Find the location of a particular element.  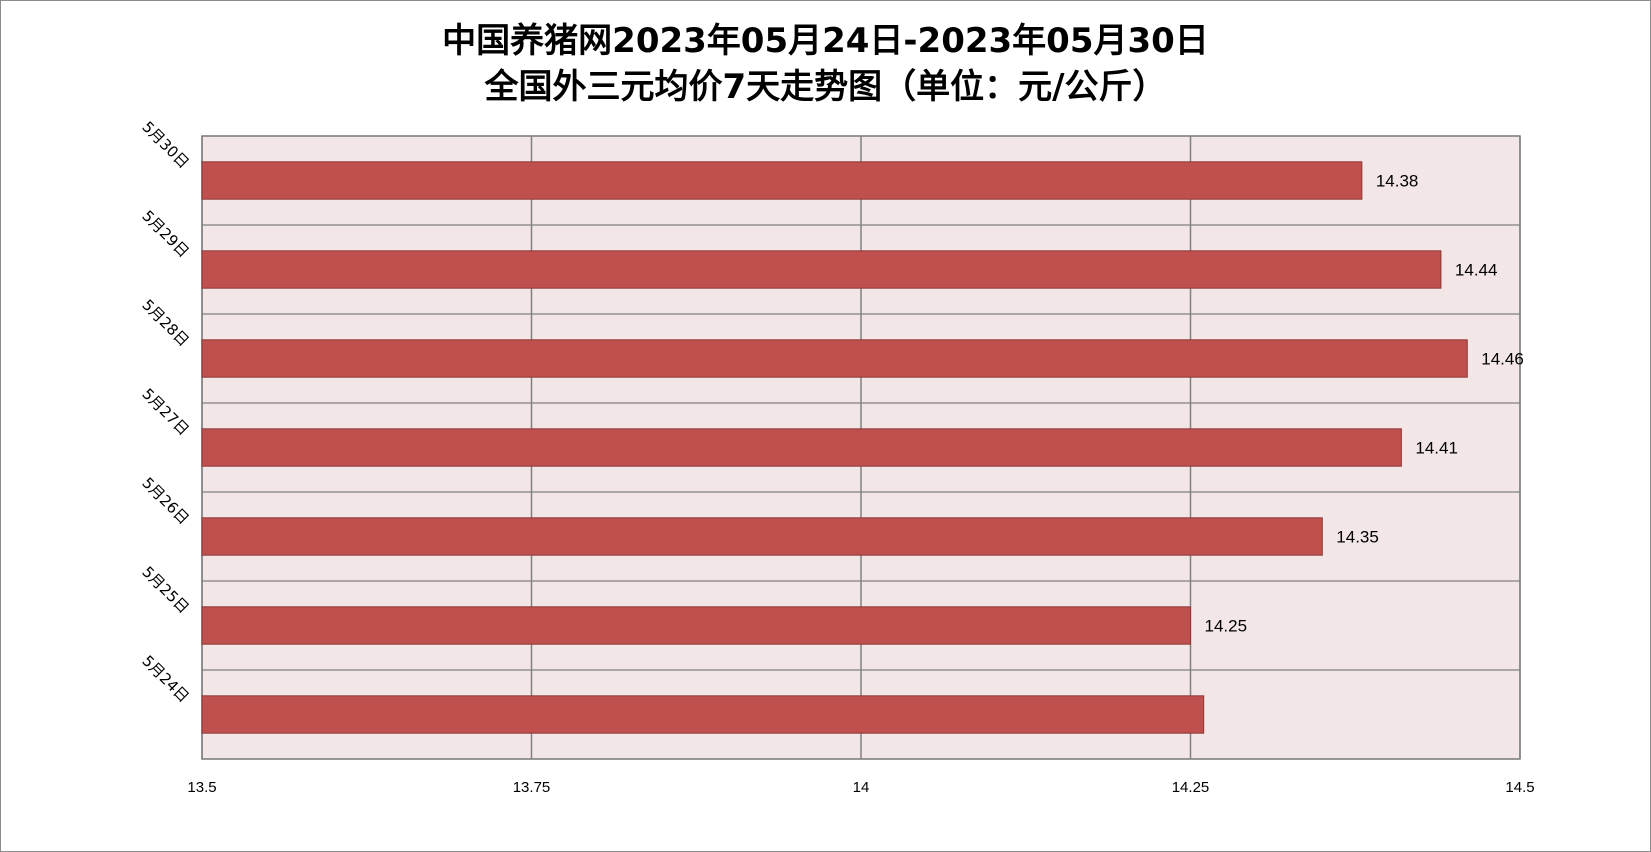

data-label: 14.44 is located at coordinates (1476, 270).